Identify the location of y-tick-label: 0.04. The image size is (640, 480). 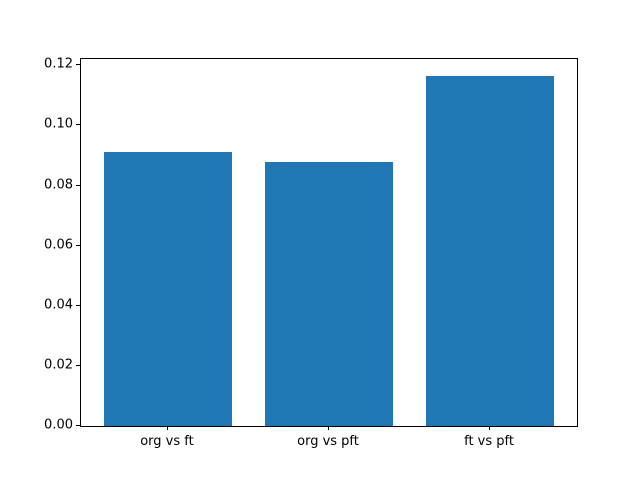
(58, 305).